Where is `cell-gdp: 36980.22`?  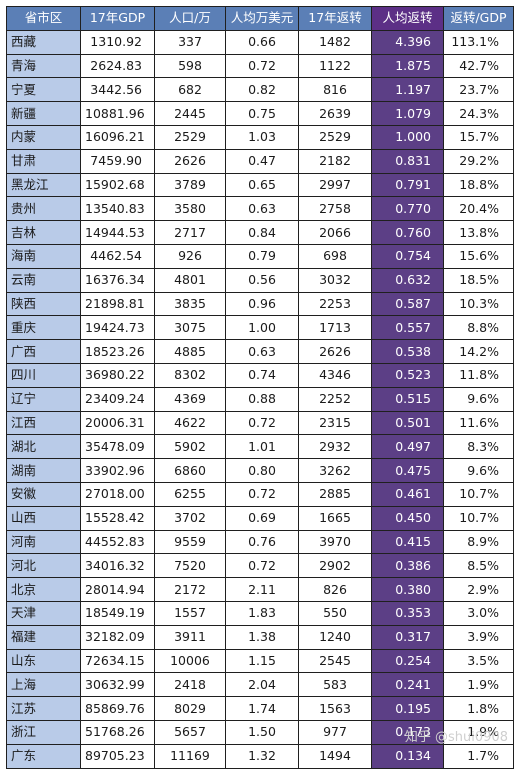
cell-gdp: 36980.22 is located at coordinates (117, 375).